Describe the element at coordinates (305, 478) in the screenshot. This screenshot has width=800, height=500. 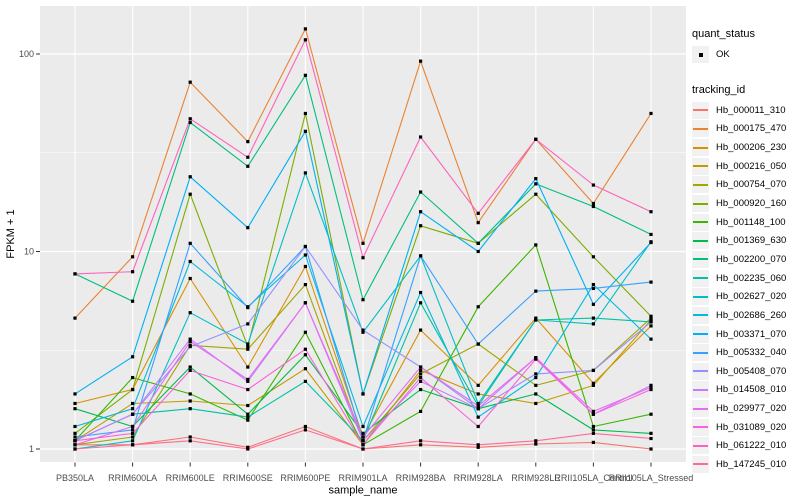
I see `x-tick-label: RRIM600PE` at that location.